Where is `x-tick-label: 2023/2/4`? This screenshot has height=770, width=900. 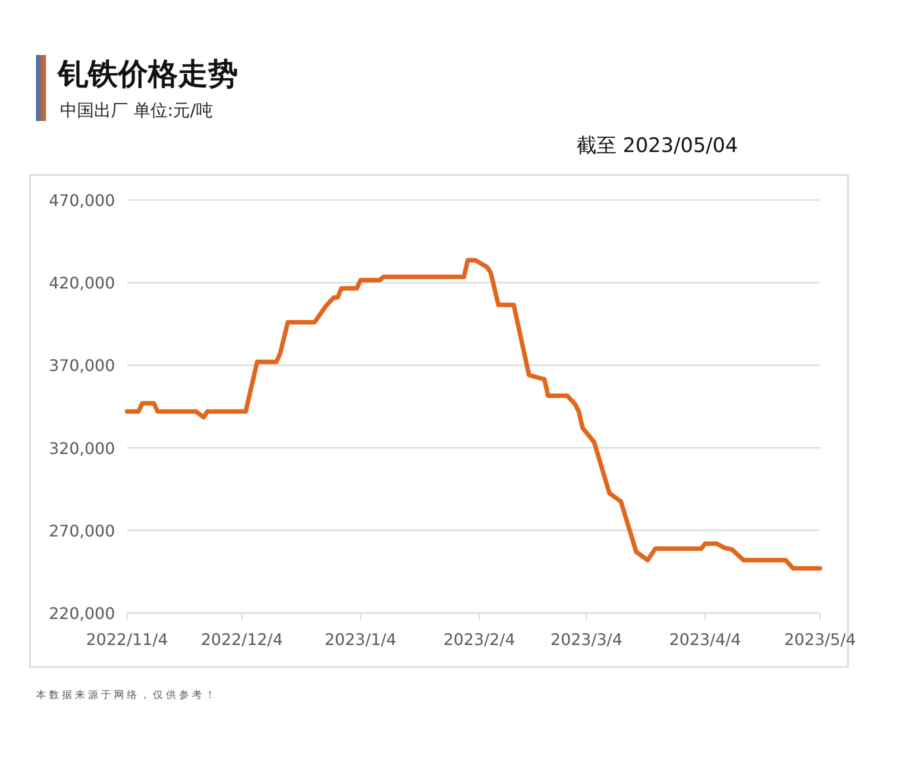 x-tick-label: 2023/2/4 is located at coordinates (479, 639).